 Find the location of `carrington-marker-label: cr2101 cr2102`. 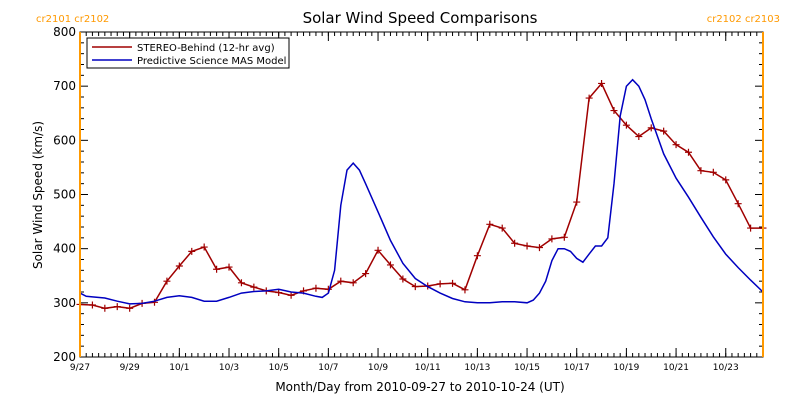

carrington-marker-label: cr2101 cr2102 is located at coordinates (72, 19).